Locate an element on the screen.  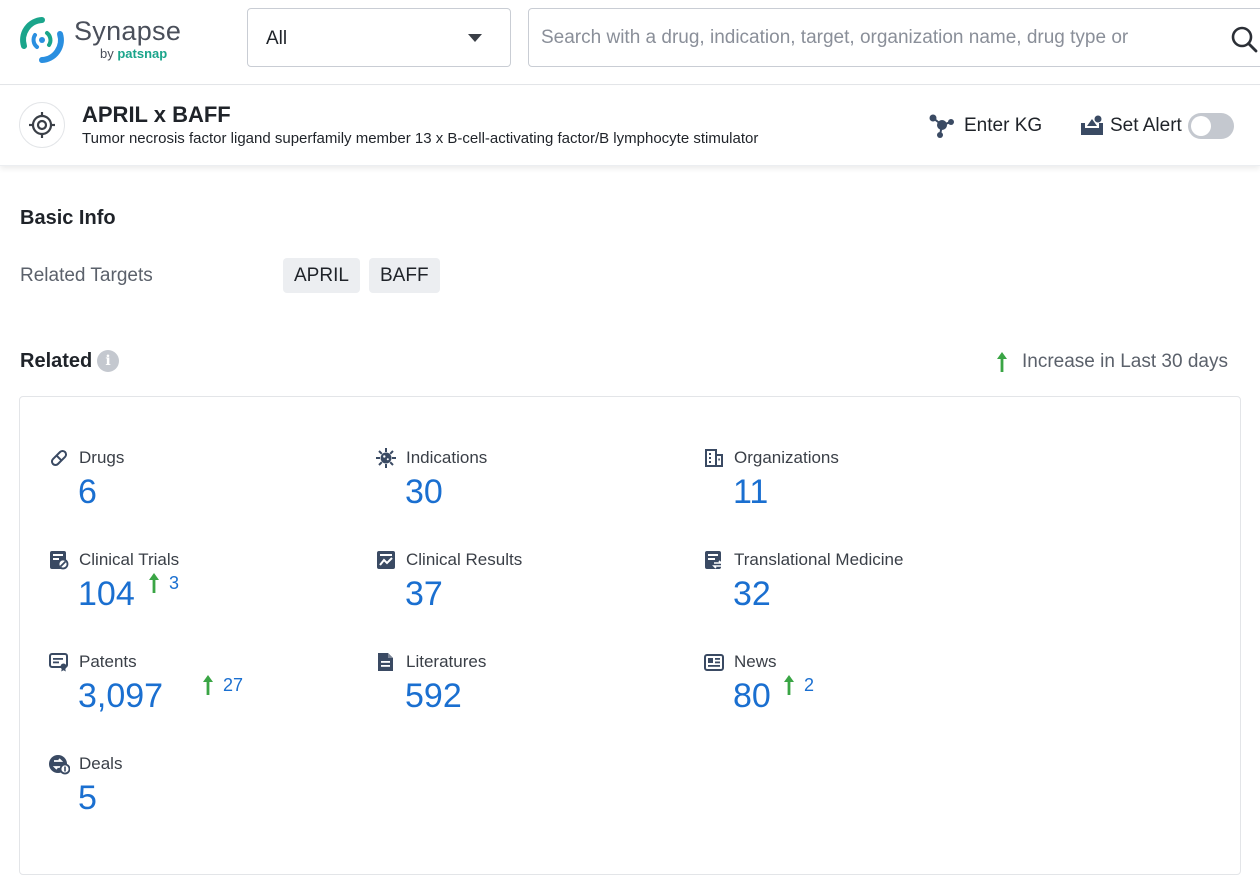
patent-icon is located at coordinates (59, 662).